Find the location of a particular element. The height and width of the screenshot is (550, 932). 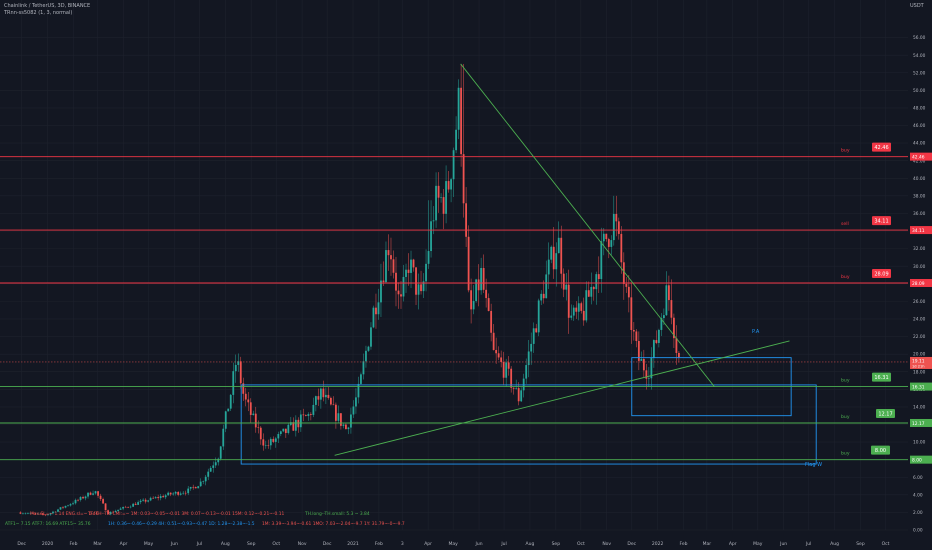

y-tick-label: 26.00 is located at coordinates (919, 302).